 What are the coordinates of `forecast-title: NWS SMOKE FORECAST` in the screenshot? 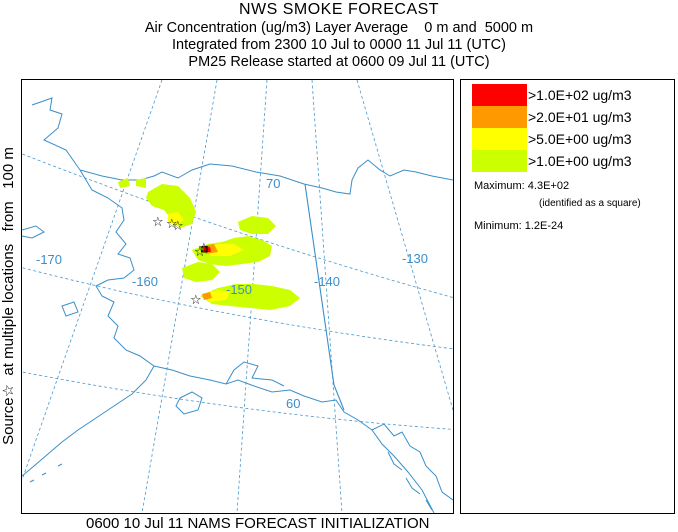 It's located at (339, 9).